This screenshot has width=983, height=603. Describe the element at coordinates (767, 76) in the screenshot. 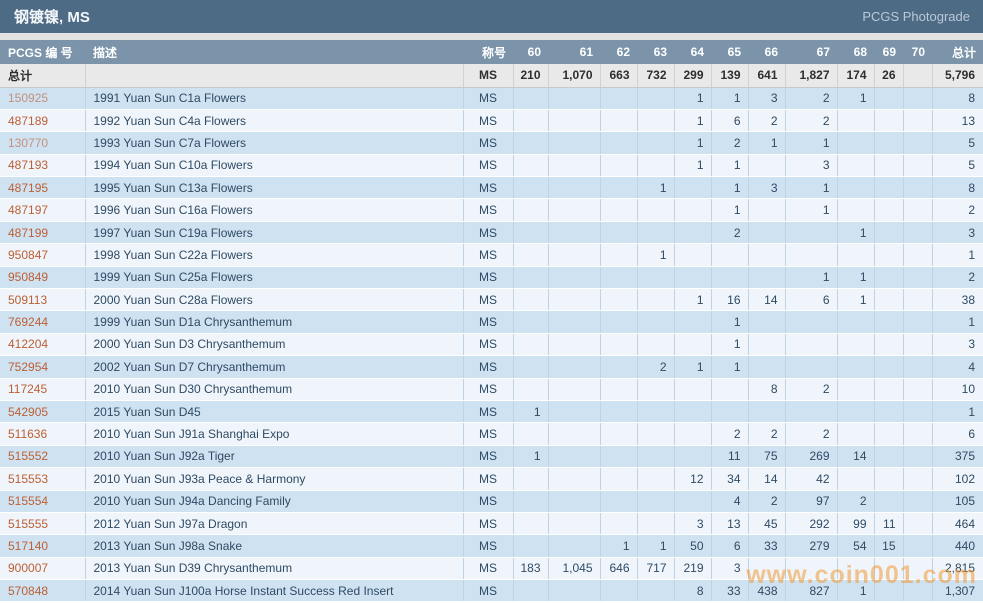

I see `totals-grade-66: 641` at that location.